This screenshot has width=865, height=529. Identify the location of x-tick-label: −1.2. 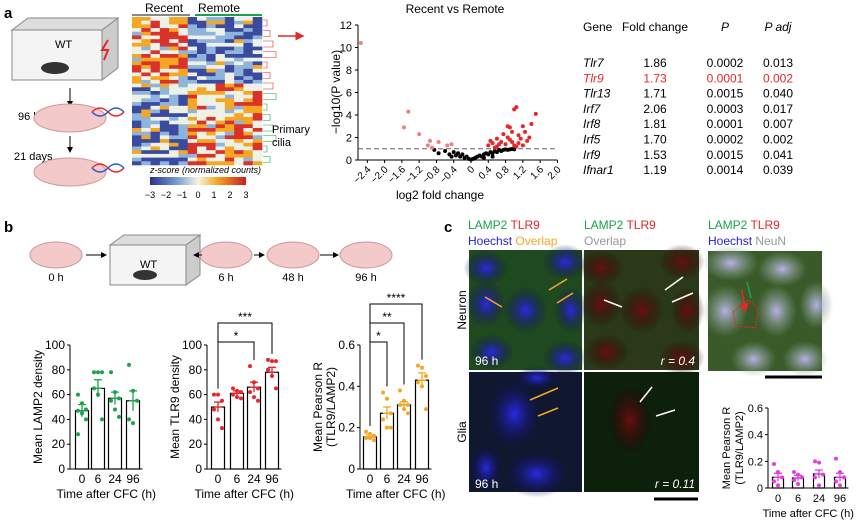
(415, 175).